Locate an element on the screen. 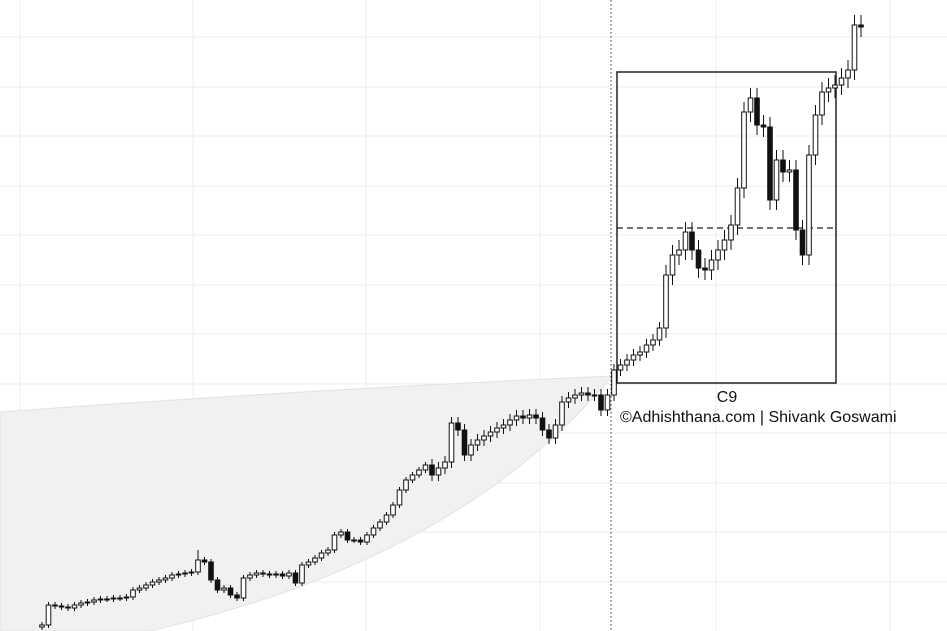 The image size is (947, 631). box-label: C9 is located at coordinates (727, 397).